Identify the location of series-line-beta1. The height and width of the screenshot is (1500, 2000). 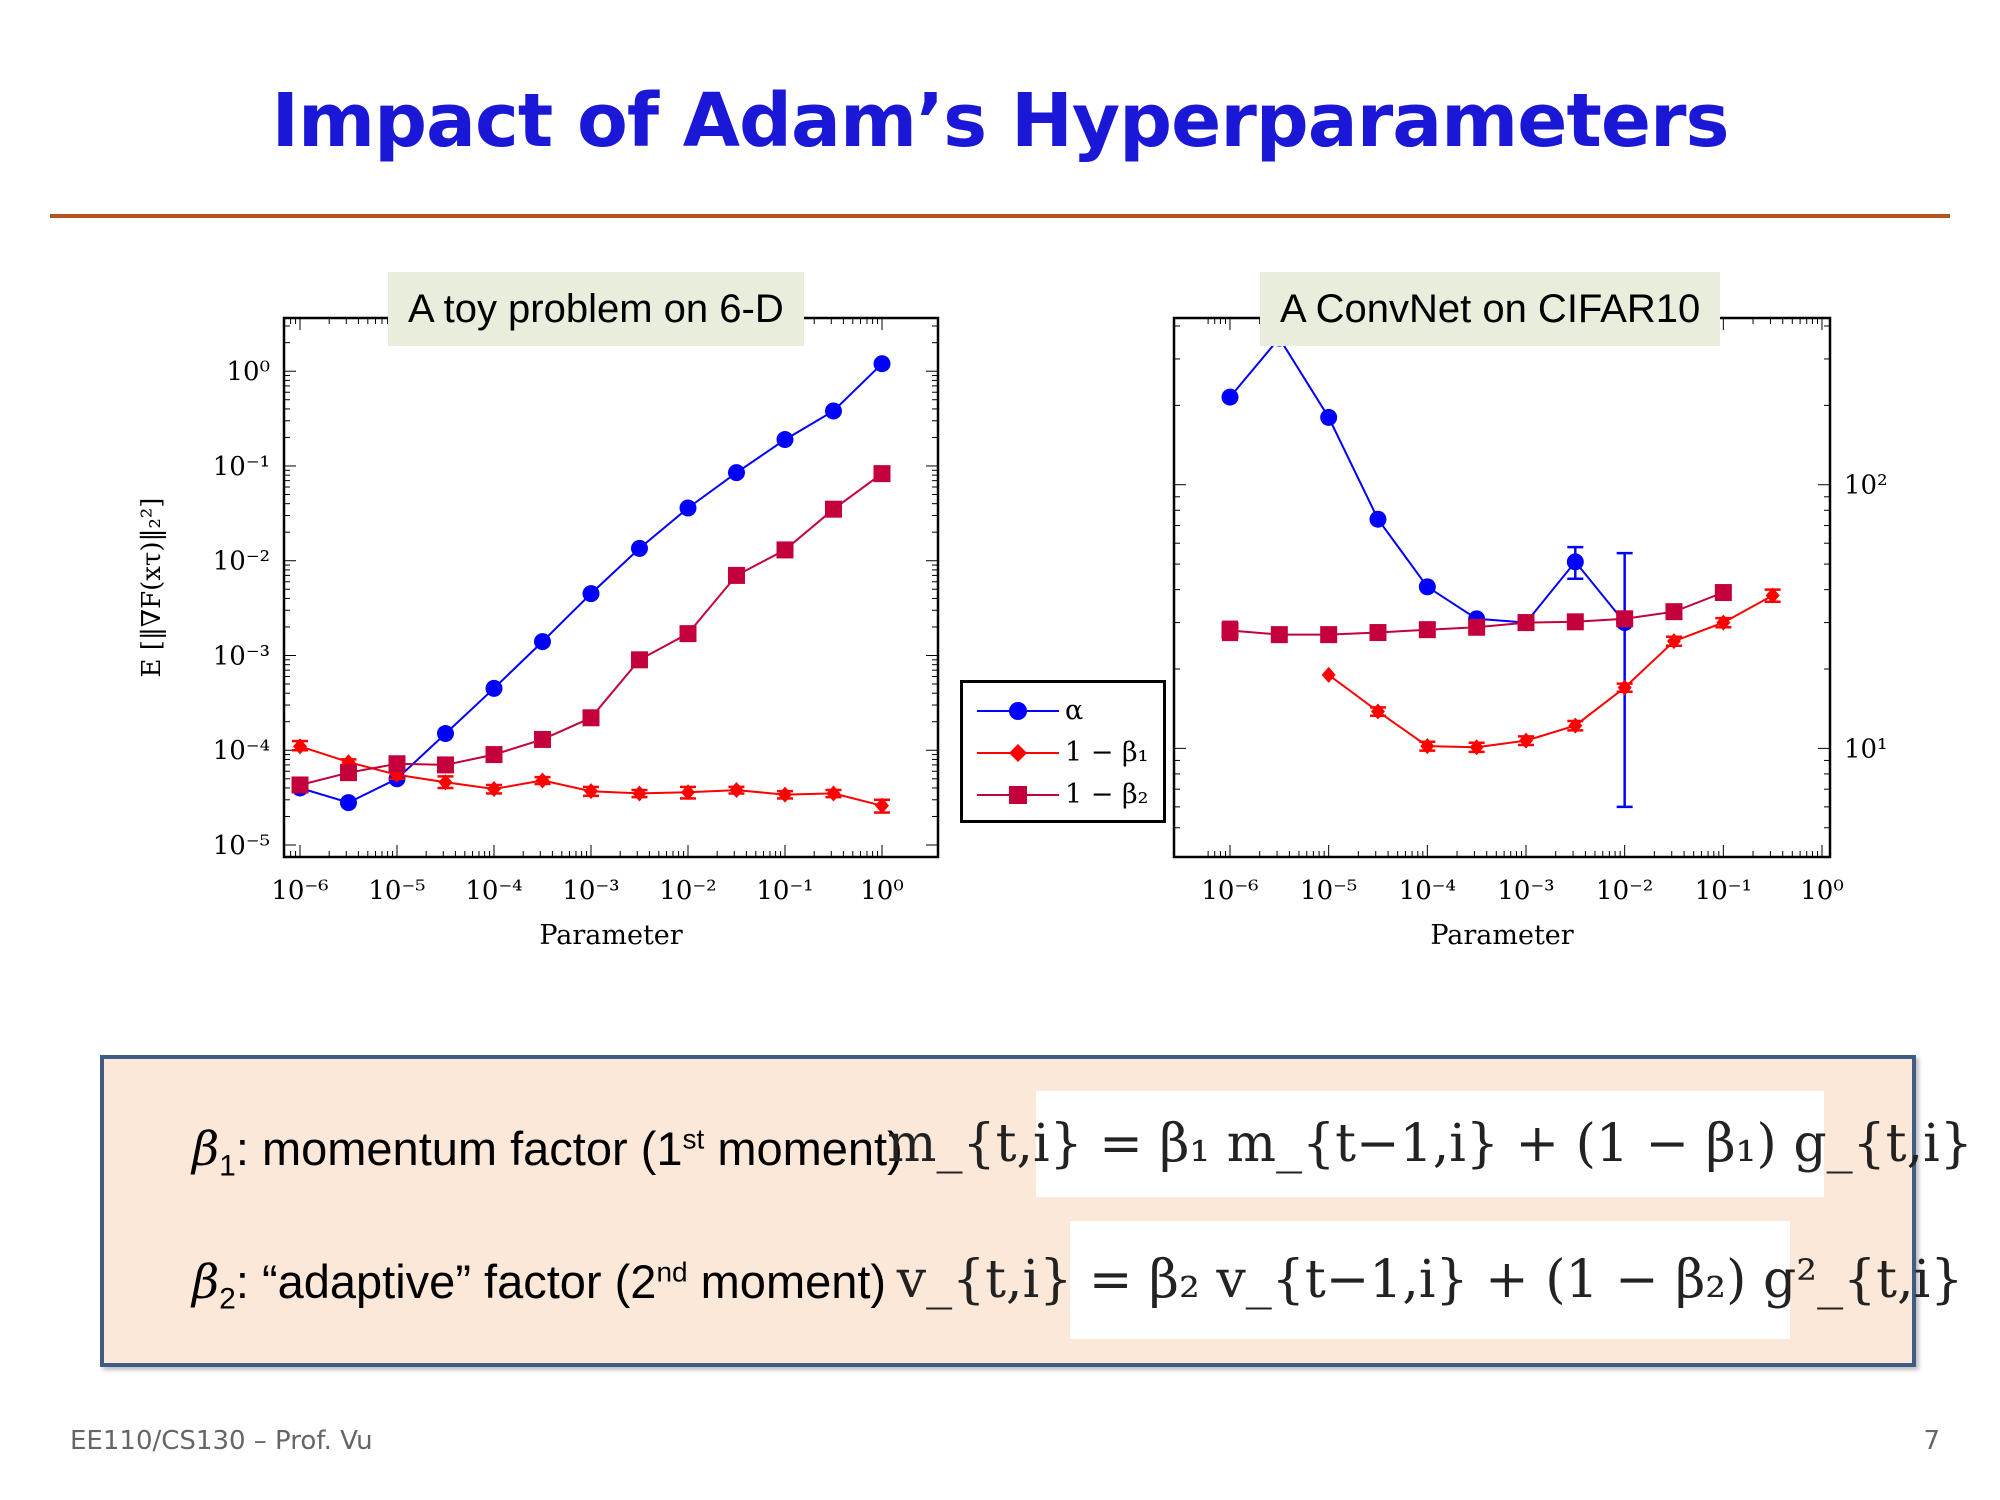
(1551, 671).